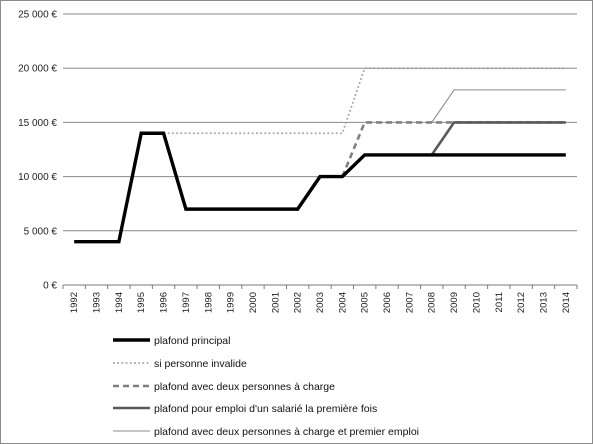 Image resolution: width=593 pixels, height=444 pixels. Describe the element at coordinates (50, 286) in the screenshot. I see `y-tick-label: 0 €` at that location.